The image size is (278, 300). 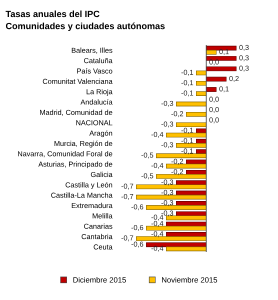 I want to click on chart-subtitle: Comunidades y ciudades autónomas, so click(x=85, y=26).